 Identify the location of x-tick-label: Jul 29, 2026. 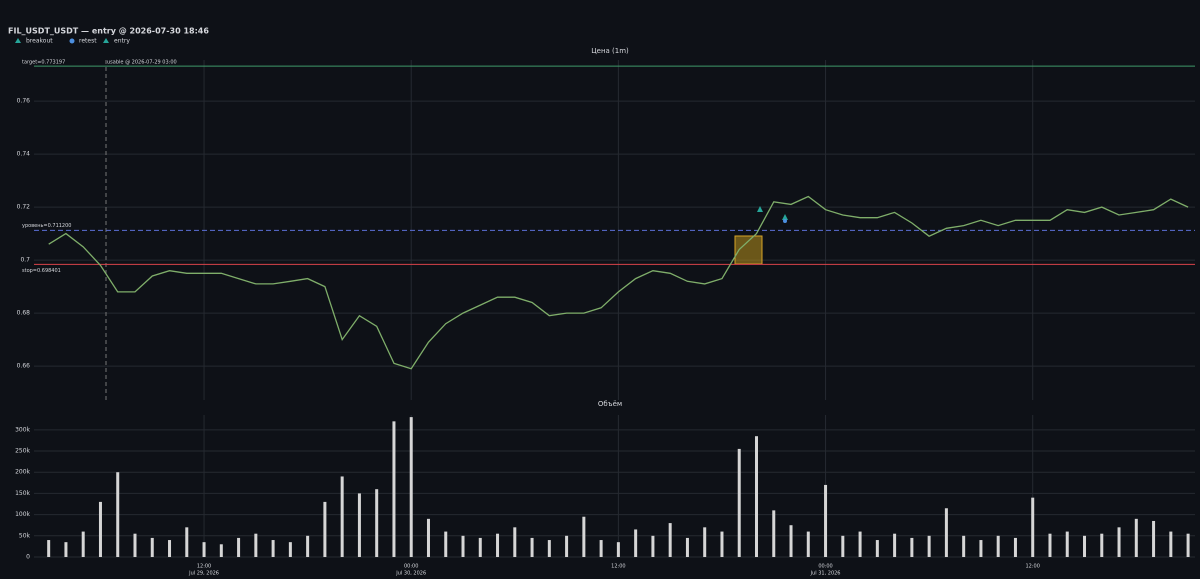
(203, 574).